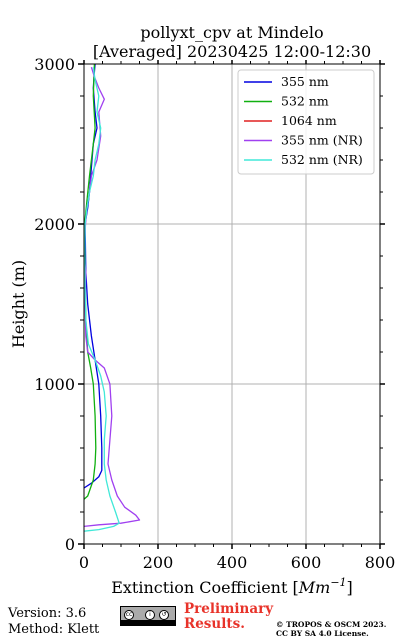 The height and width of the screenshot is (640, 400). I want to click on x-axis-label-text: Extinction Coefficient [, so click(205, 587).